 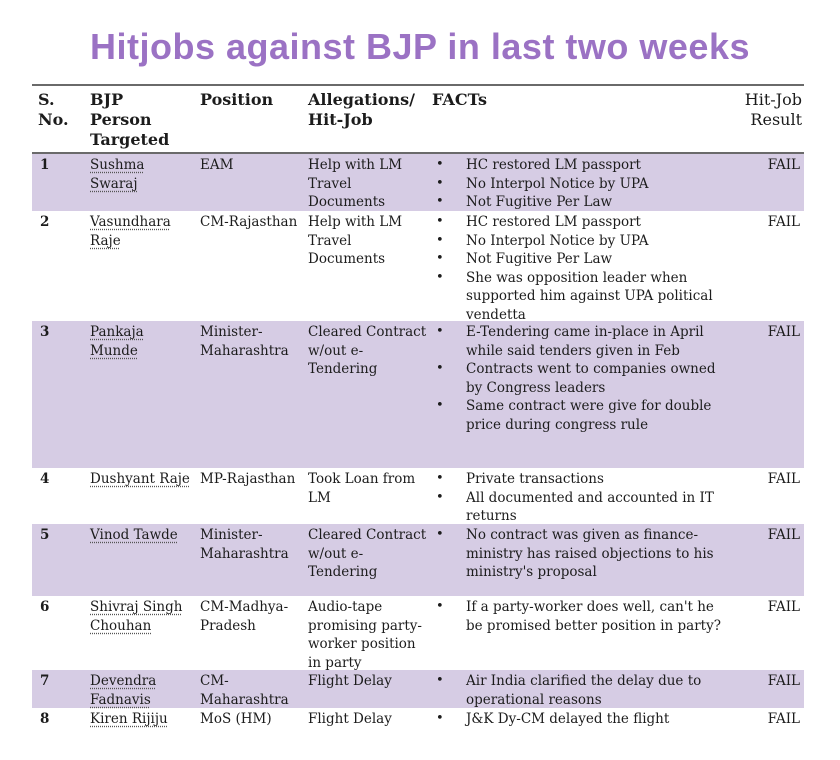 I want to click on serial-no: 4, so click(x=45, y=479).